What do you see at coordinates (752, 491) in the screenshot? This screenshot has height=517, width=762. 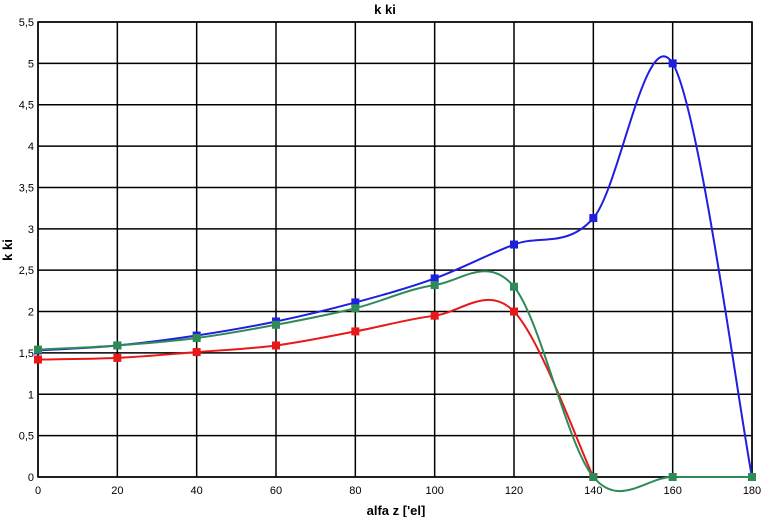 I see `x-tick-label: 180` at bounding box center [752, 491].